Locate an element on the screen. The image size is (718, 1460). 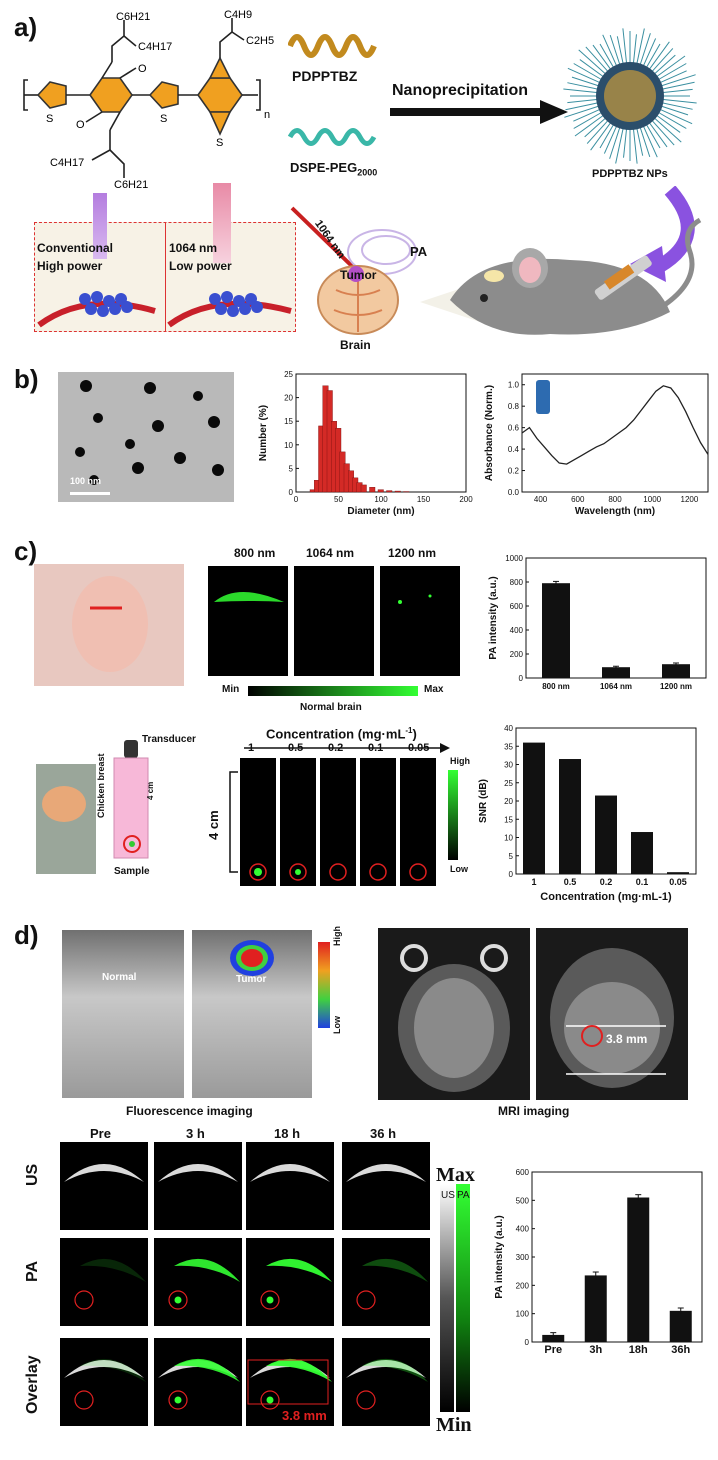
size-chart-ytick: 25 is located at coordinates (288, 374).